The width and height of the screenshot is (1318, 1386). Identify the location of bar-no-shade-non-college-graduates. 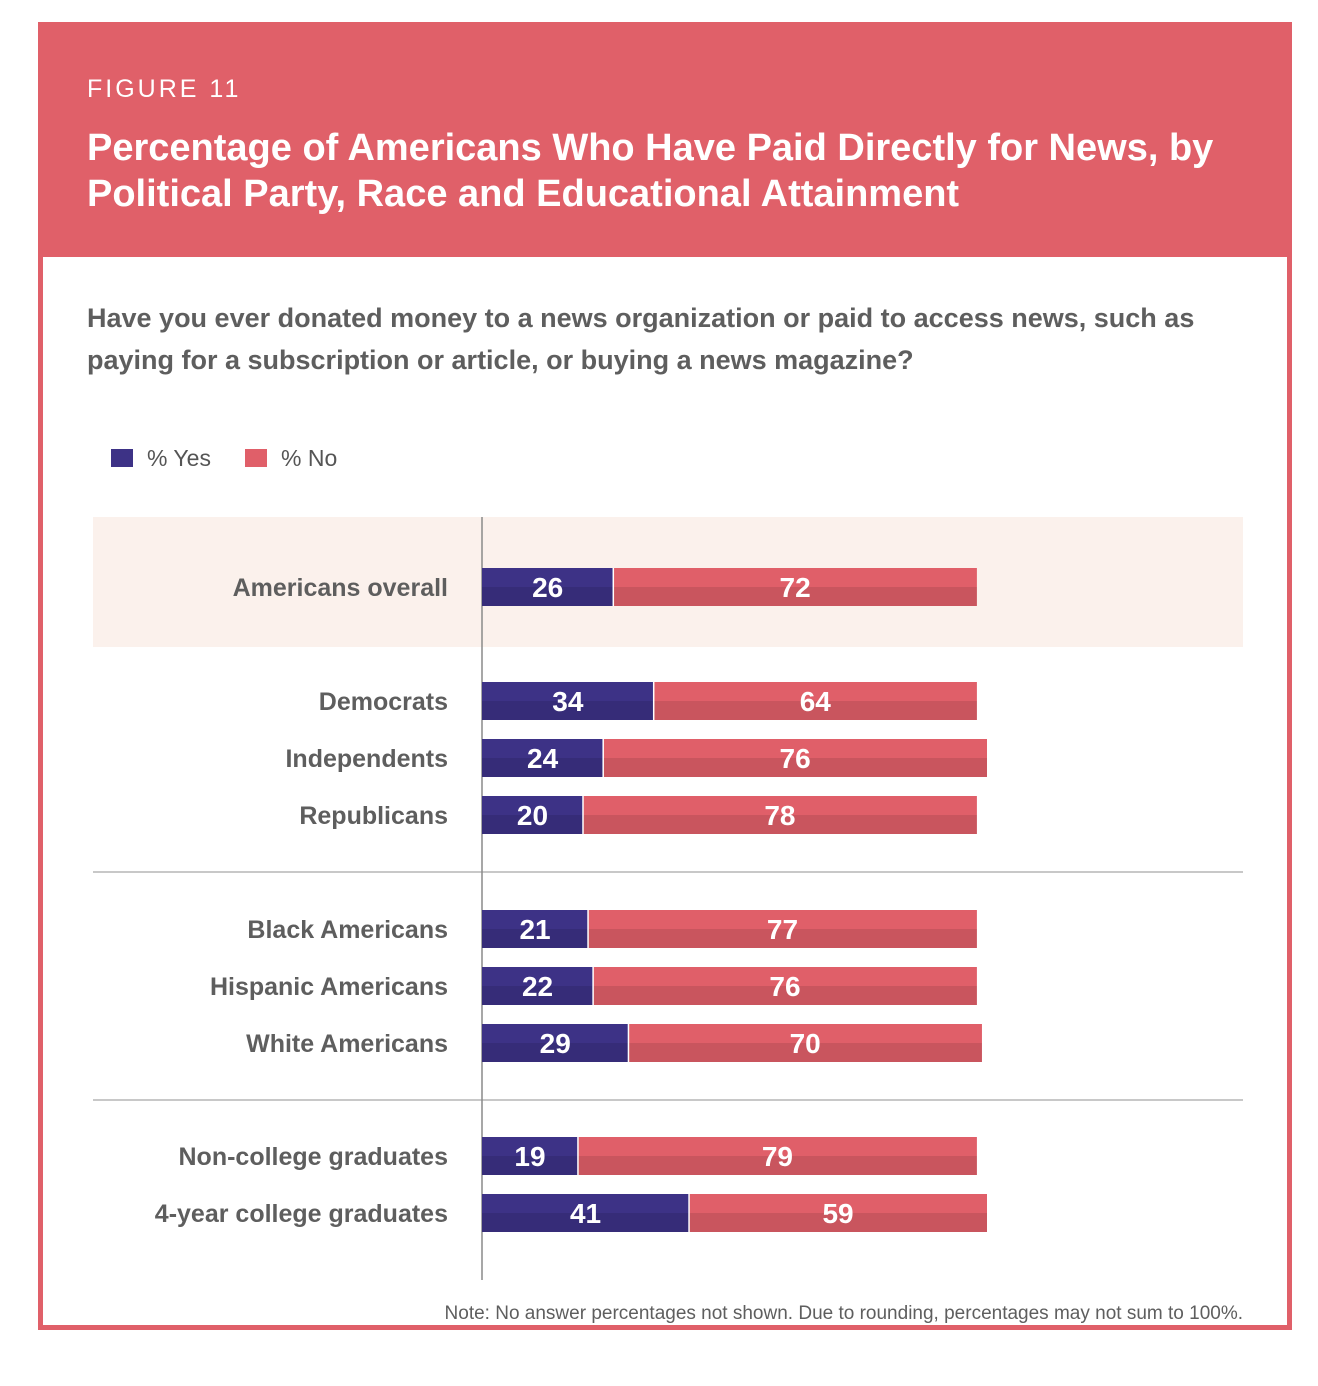
(777, 1165).